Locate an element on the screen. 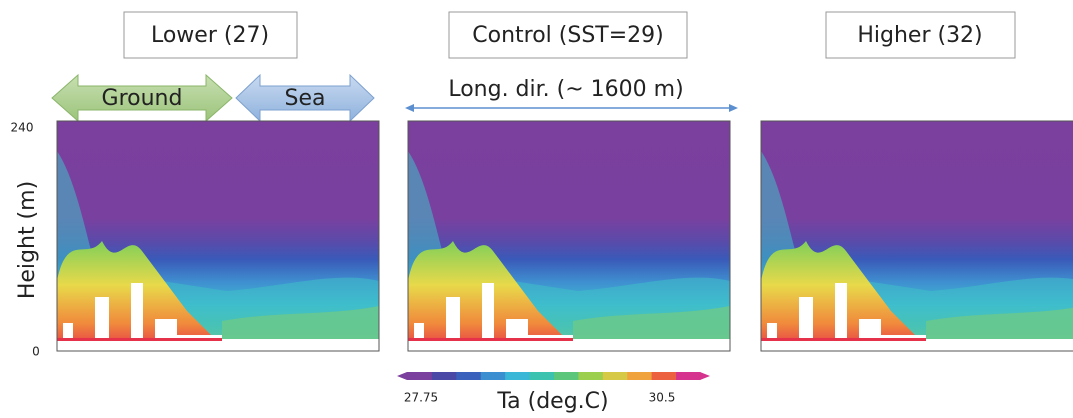 The height and width of the screenshot is (418, 1073). y-tick-label: 240 is located at coordinates (22, 128).